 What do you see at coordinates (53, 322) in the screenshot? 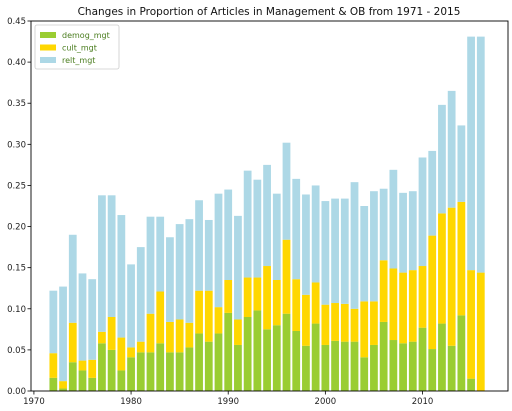
I see `bar-relt_mgt-1972` at bounding box center [53, 322].